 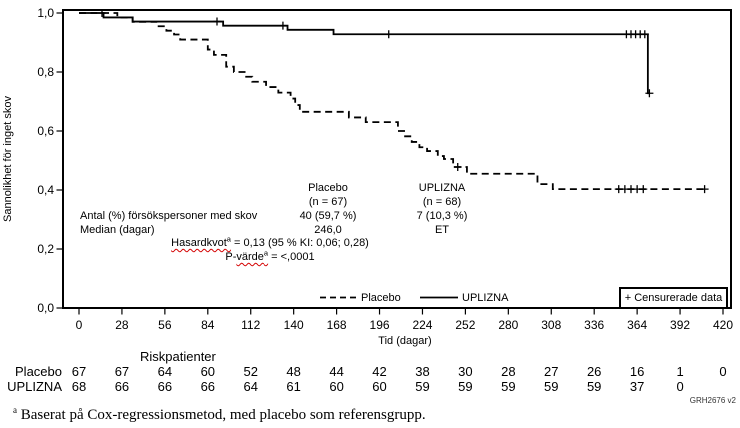 I want to click on risk-table-title: Riskpatienter, so click(x=178, y=356).